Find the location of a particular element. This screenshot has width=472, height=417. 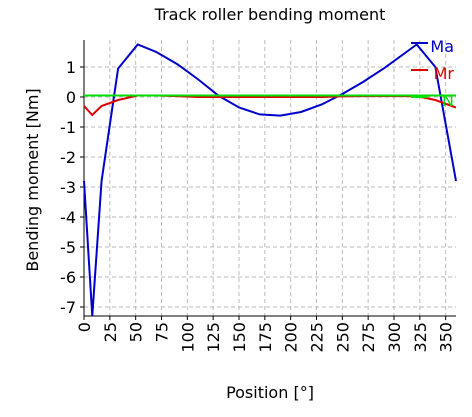

x-tick-label: 175 is located at coordinates (265, 337).